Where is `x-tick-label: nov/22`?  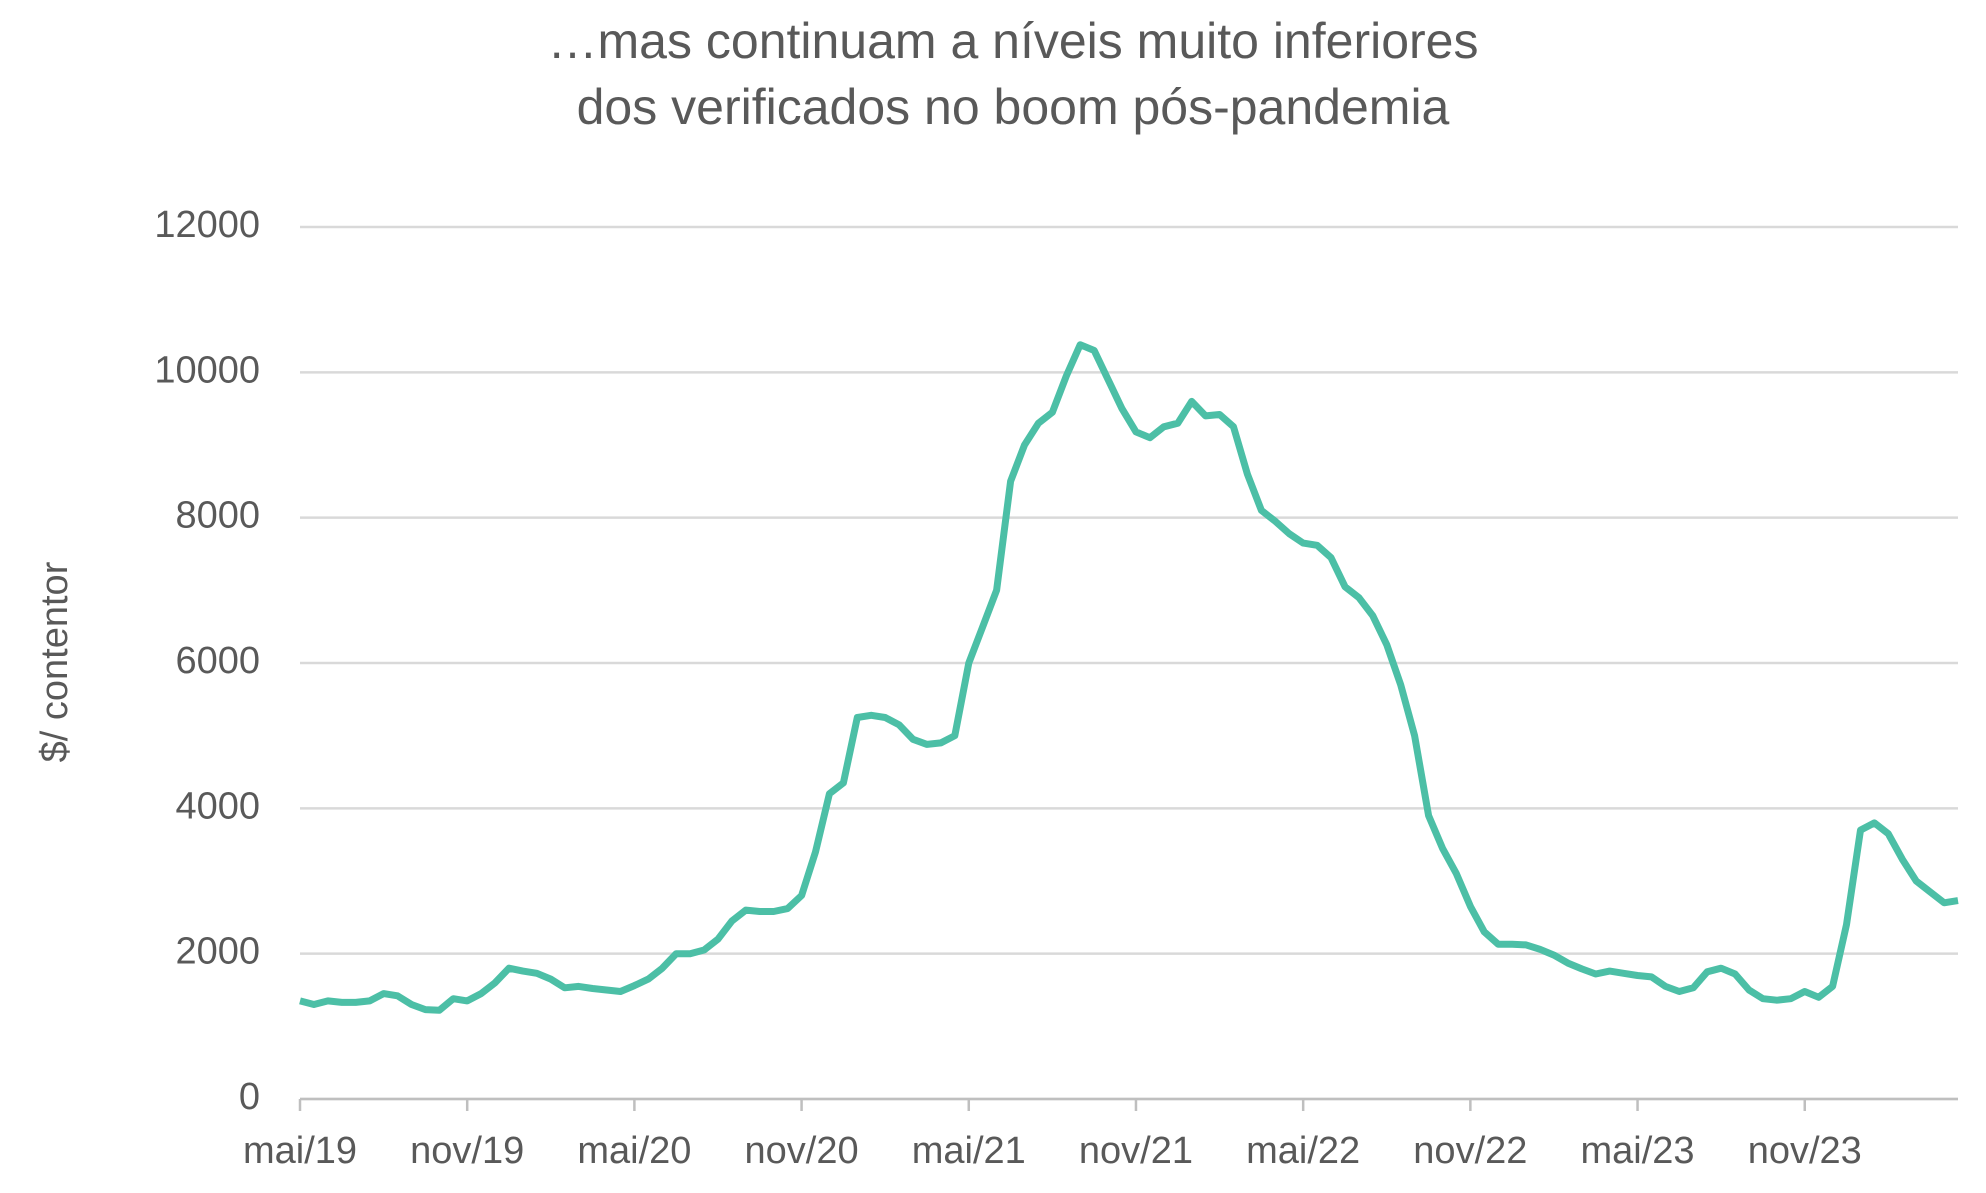
x-tick-label: nov/22 is located at coordinates (1470, 1151).